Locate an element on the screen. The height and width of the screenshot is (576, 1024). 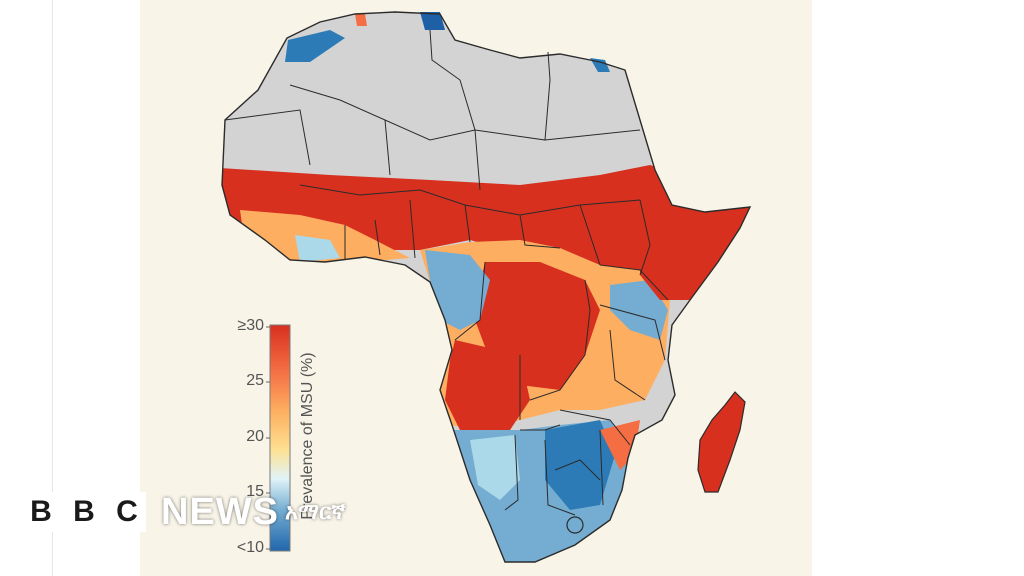
bbc-block-c: C is located at coordinates (127, 512).